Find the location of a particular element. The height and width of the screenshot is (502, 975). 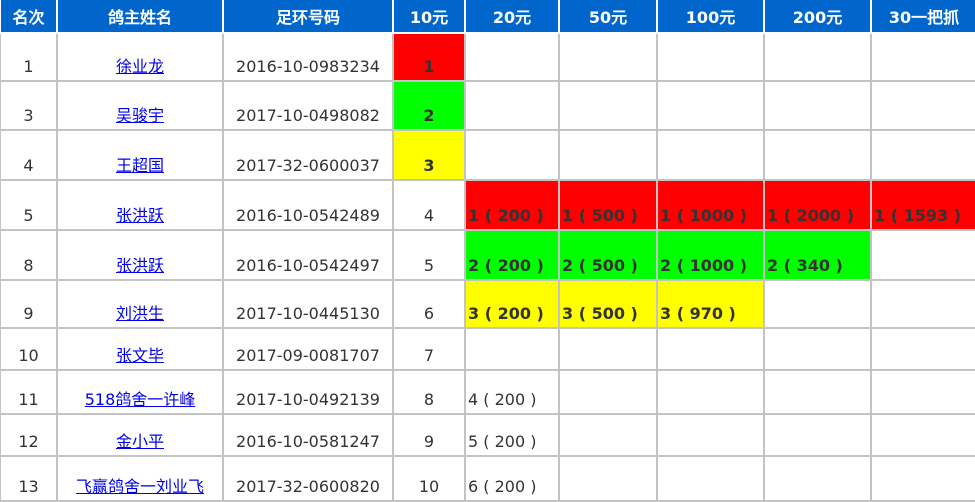

owner-cell: 金小平 is located at coordinates (140, 435).